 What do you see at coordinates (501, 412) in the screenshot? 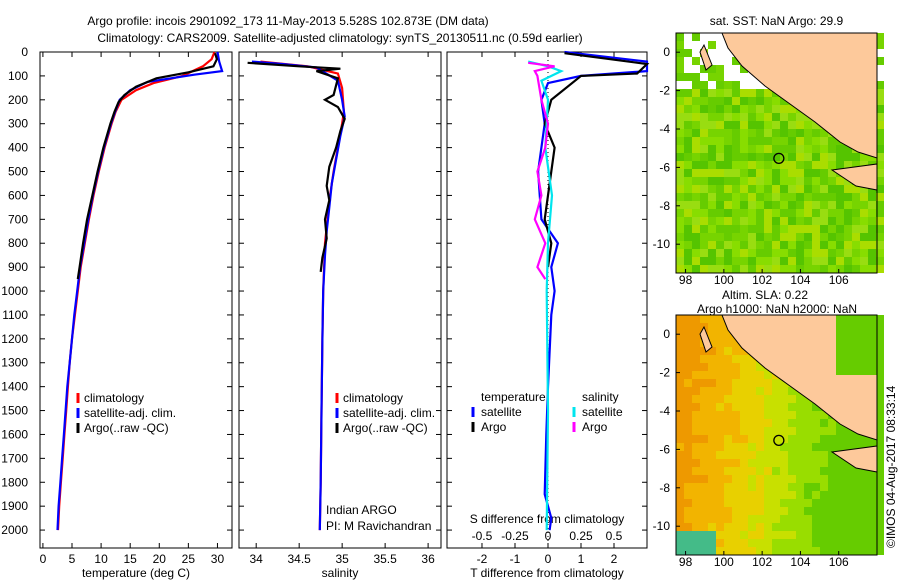
I see `legend-label: satellite` at bounding box center [501, 412].